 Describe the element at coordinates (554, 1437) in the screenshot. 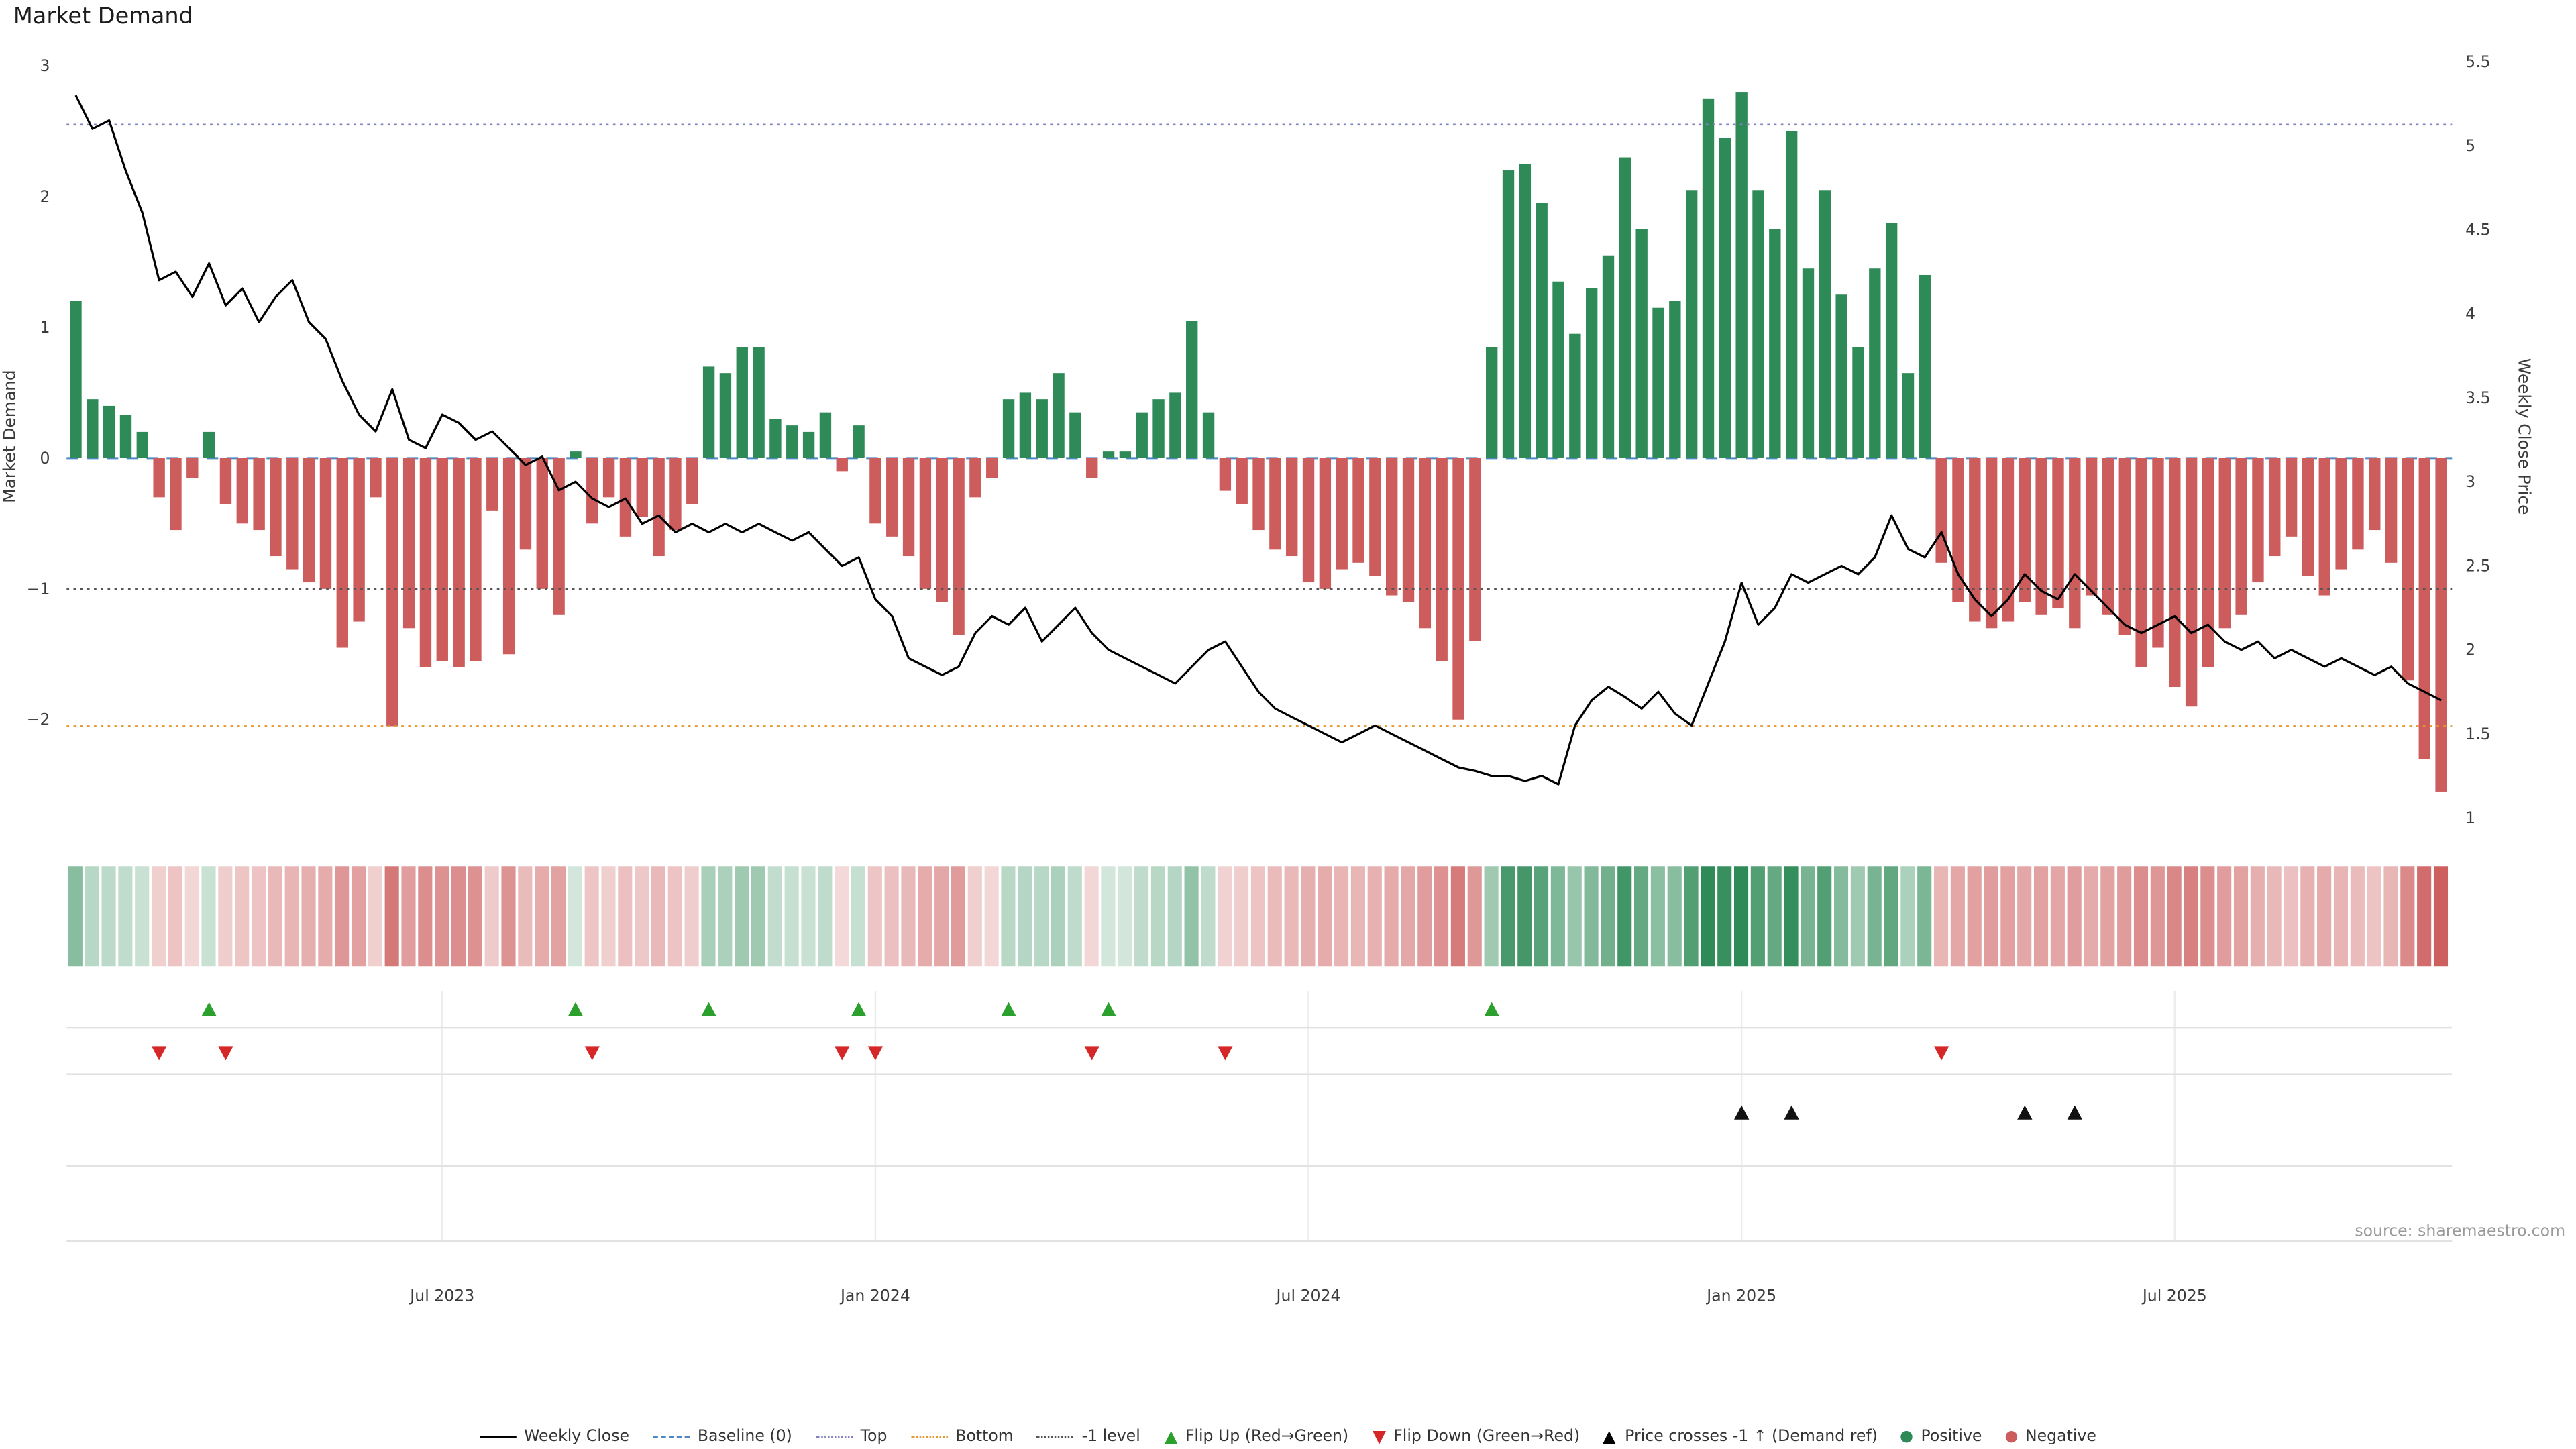

I see `legend-item: Weekly Close` at that location.